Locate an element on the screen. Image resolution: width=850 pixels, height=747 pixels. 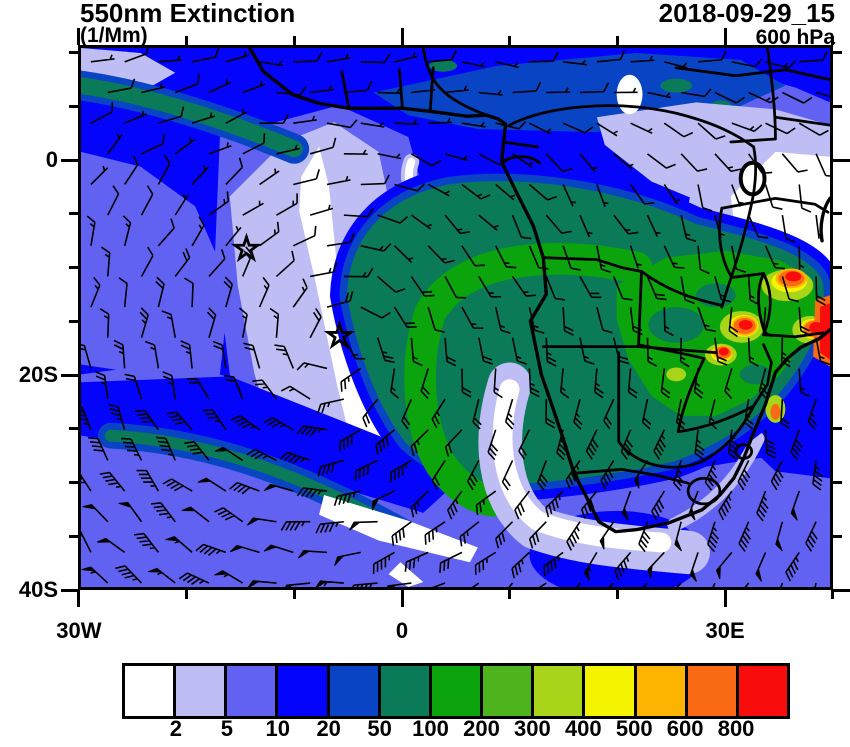
colorbar-label: 200 is located at coordinates (481, 728).